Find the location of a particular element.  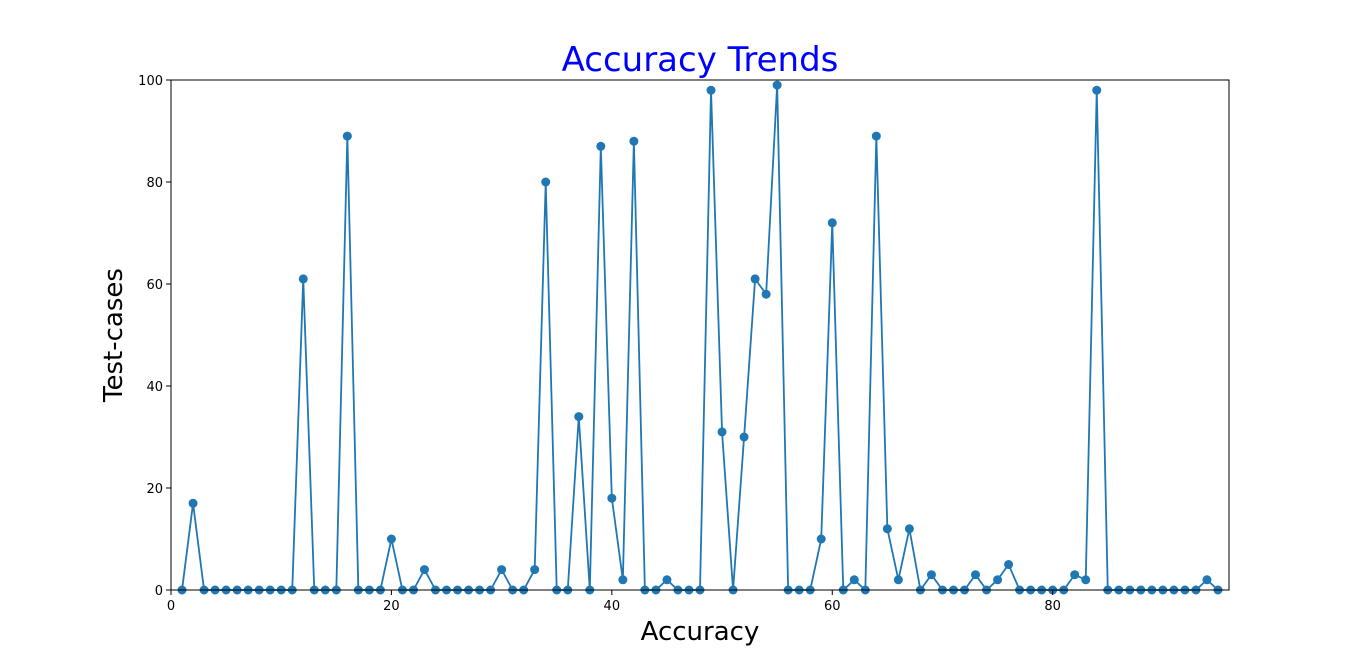

y-tick-label: 80 is located at coordinates (154, 183).